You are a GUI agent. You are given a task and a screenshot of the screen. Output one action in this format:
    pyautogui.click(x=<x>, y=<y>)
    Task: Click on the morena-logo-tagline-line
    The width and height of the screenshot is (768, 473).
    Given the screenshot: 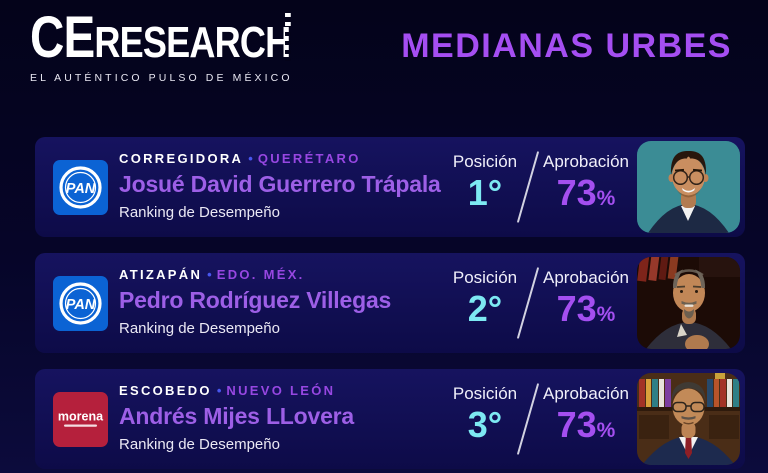 What is the action you would take?
    pyautogui.click(x=80, y=425)
    